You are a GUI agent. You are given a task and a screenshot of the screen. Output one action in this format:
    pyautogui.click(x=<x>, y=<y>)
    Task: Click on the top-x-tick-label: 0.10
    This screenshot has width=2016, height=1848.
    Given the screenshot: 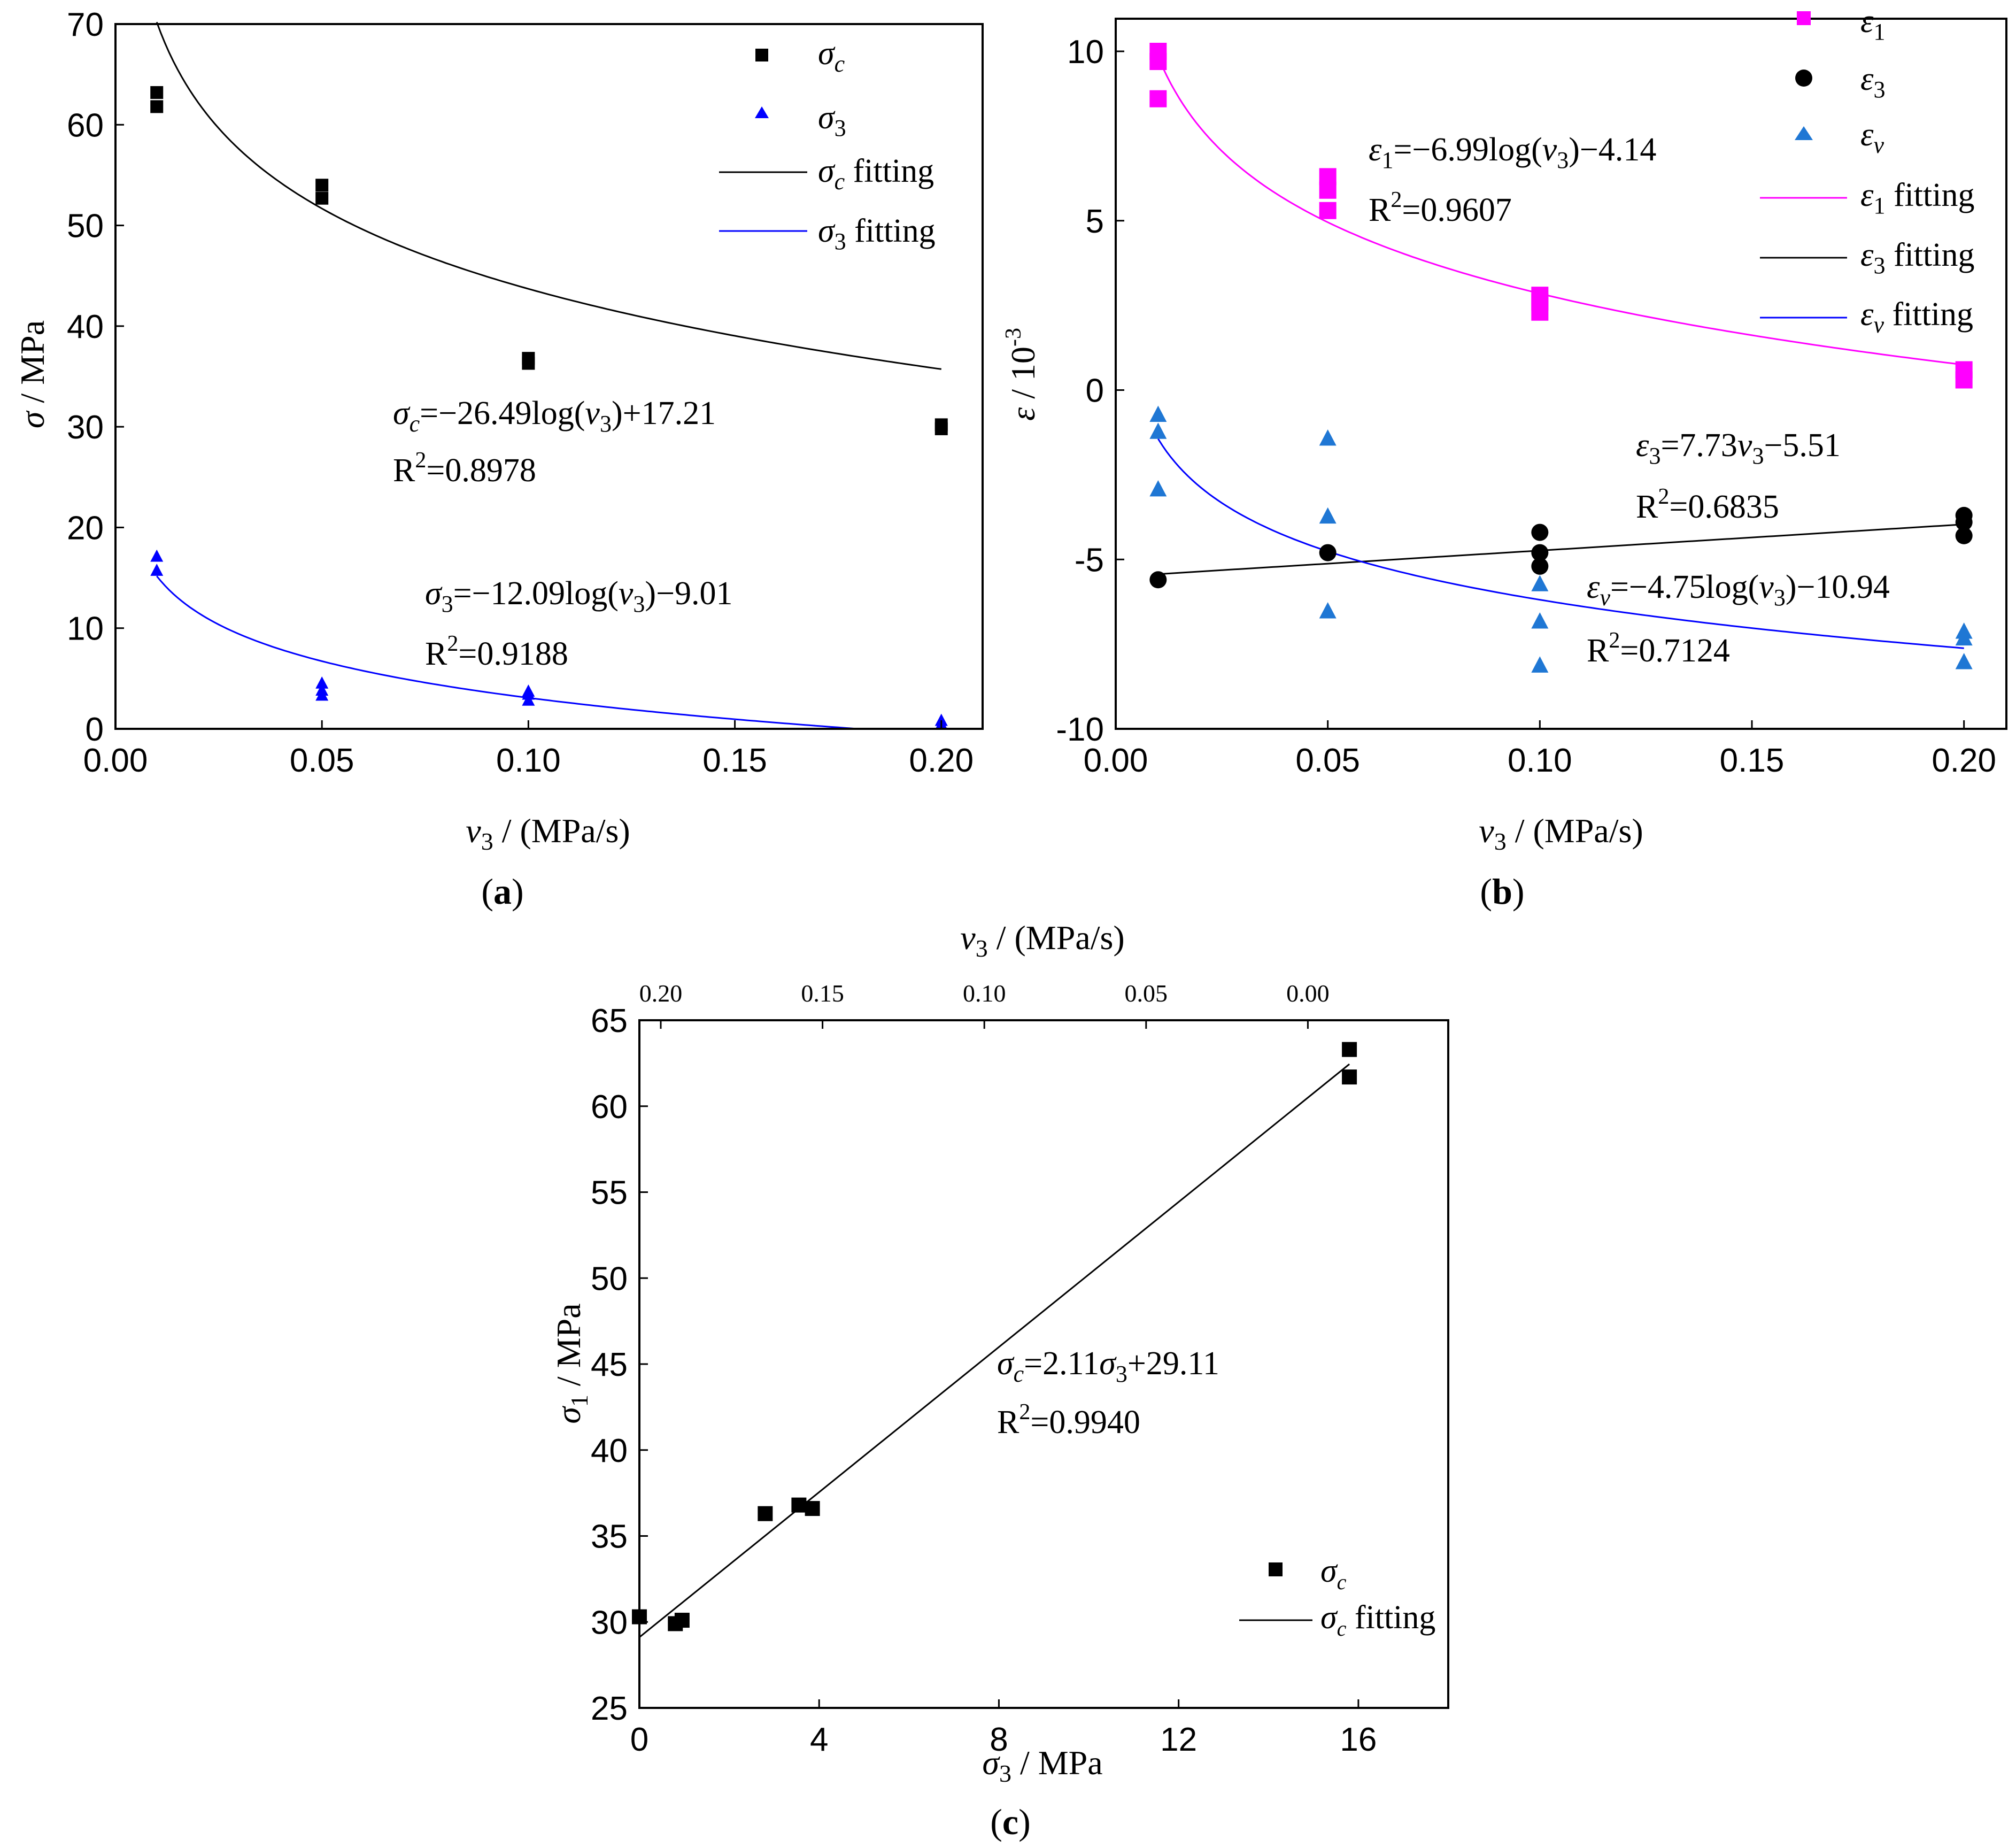 What is the action you would take?
    pyautogui.click(x=984, y=993)
    